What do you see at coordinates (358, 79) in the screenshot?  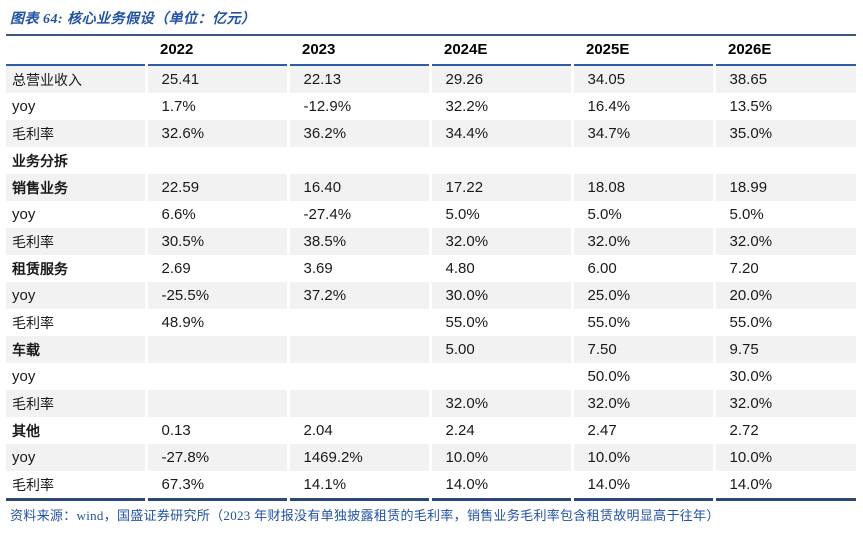 I see `cell: 22.13` at bounding box center [358, 79].